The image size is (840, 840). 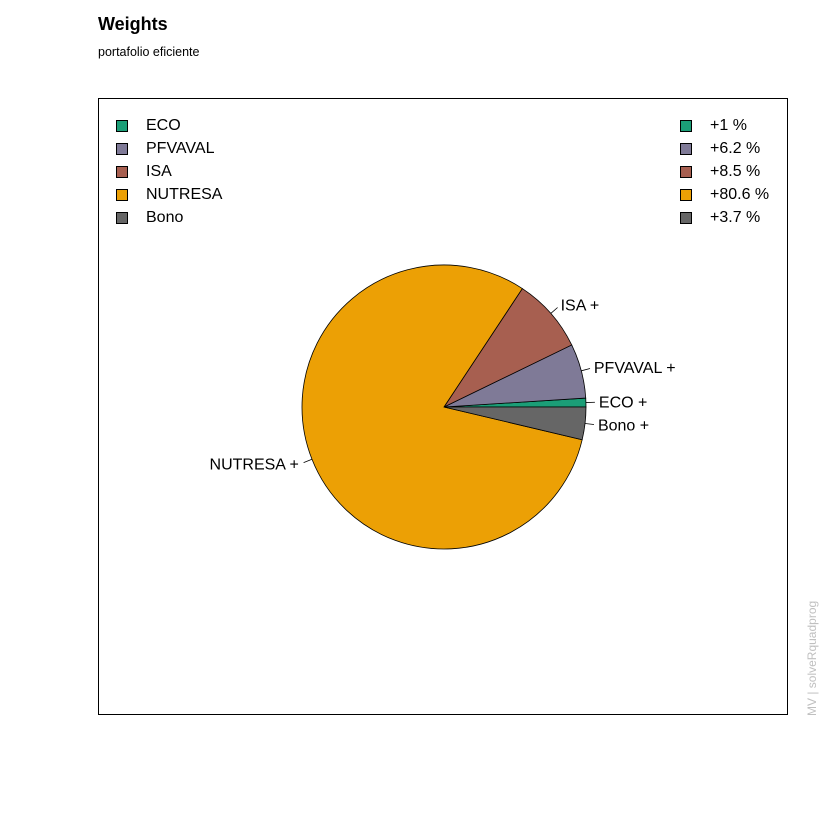 I want to click on legend-label: ECO, so click(x=163, y=125).